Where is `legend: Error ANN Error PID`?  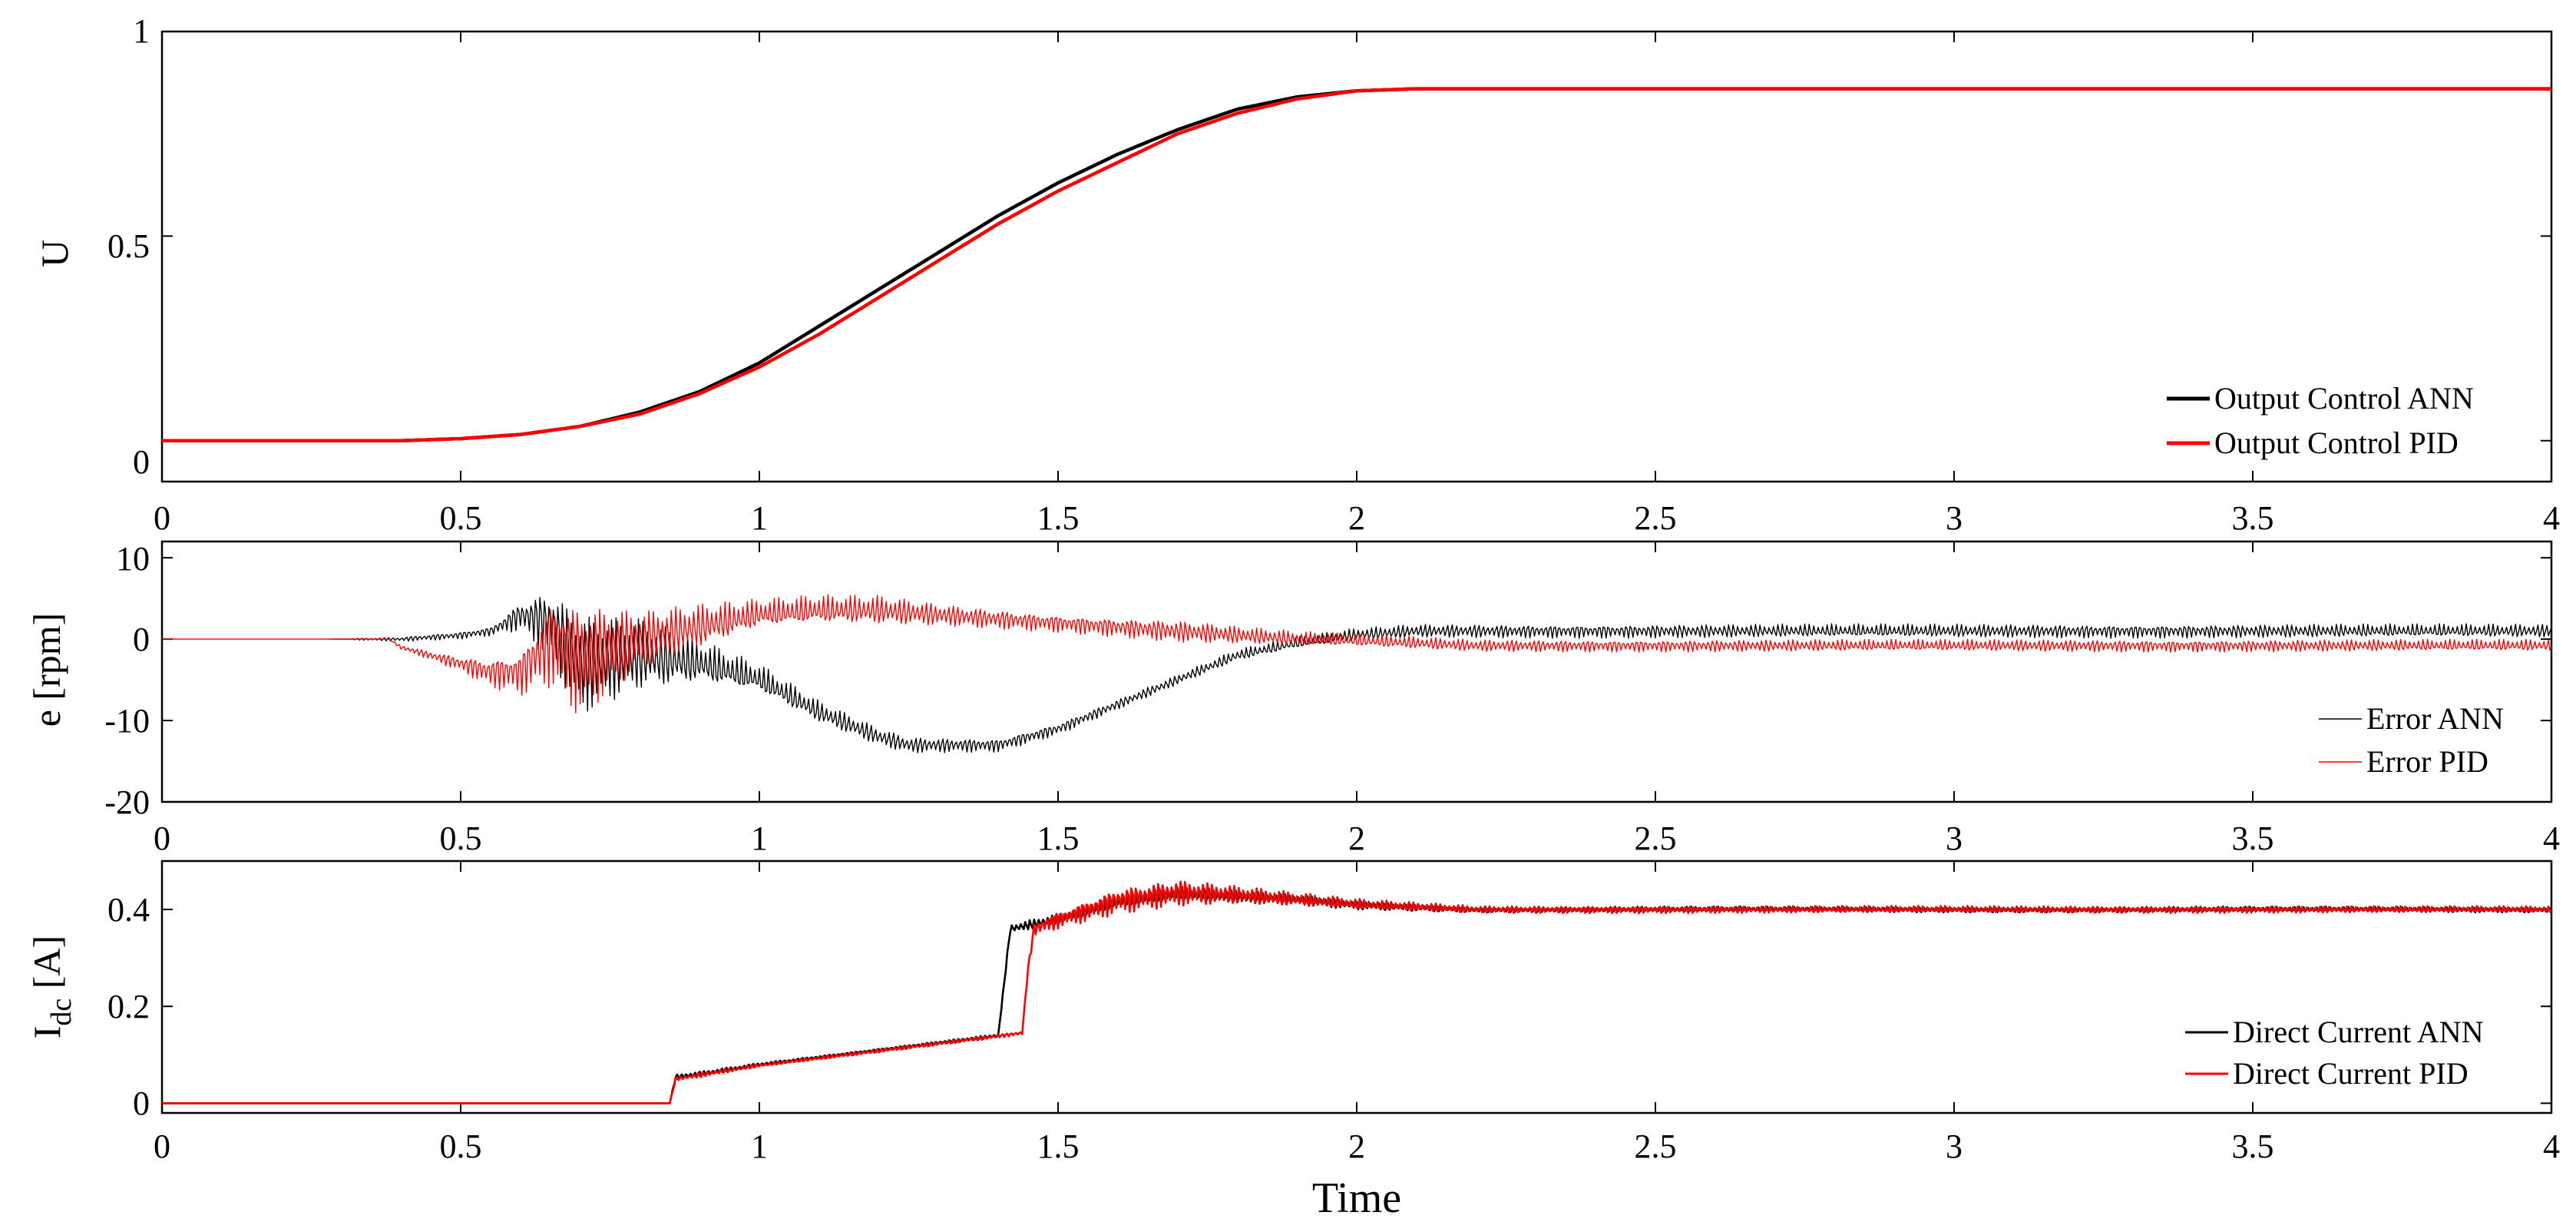
legend: Error ANN Error PID is located at coordinates (2411, 740).